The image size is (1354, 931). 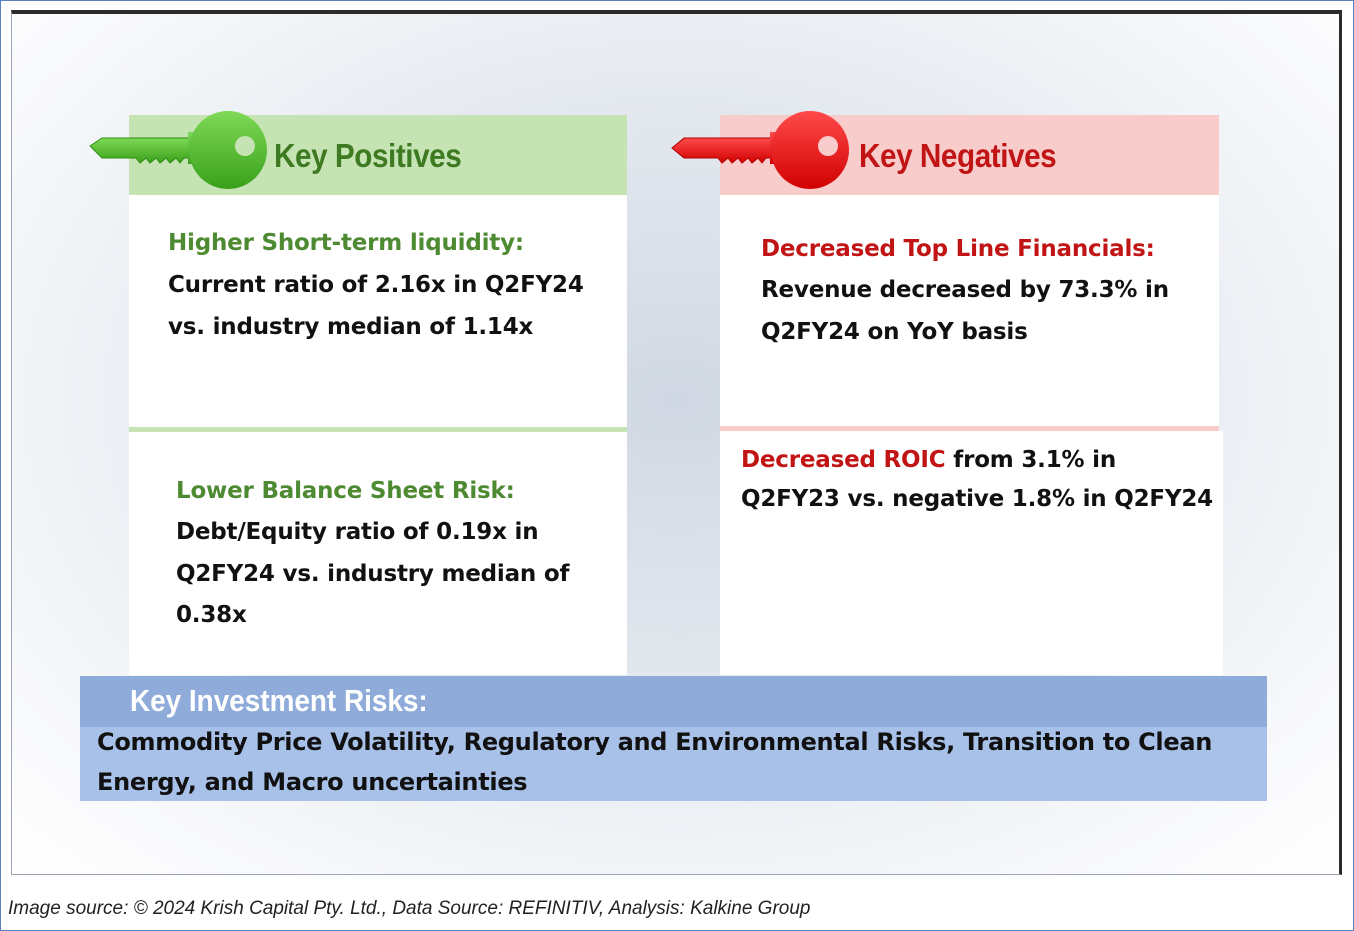 I want to click on positive-card-liquidity, so click(x=378, y=311).